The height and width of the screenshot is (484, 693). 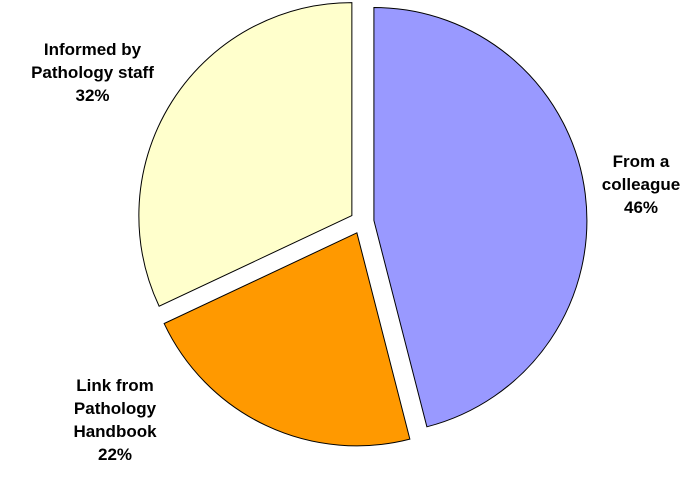 What do you see at coordinates (92, 95) in the screenshot?
I see `slice-label-staff-percent: 32%` at bounding box center [92, 95].